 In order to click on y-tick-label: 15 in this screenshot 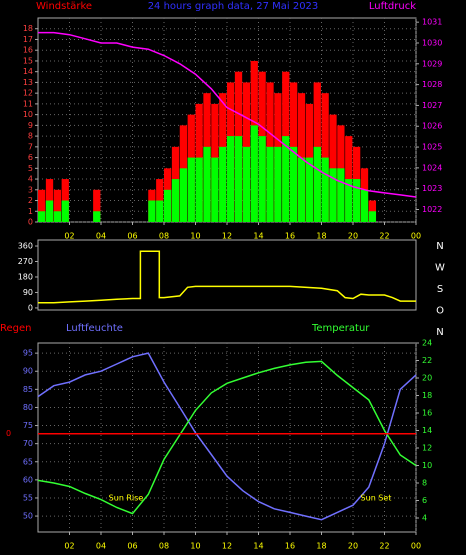, I will do `click(28, 60)`.